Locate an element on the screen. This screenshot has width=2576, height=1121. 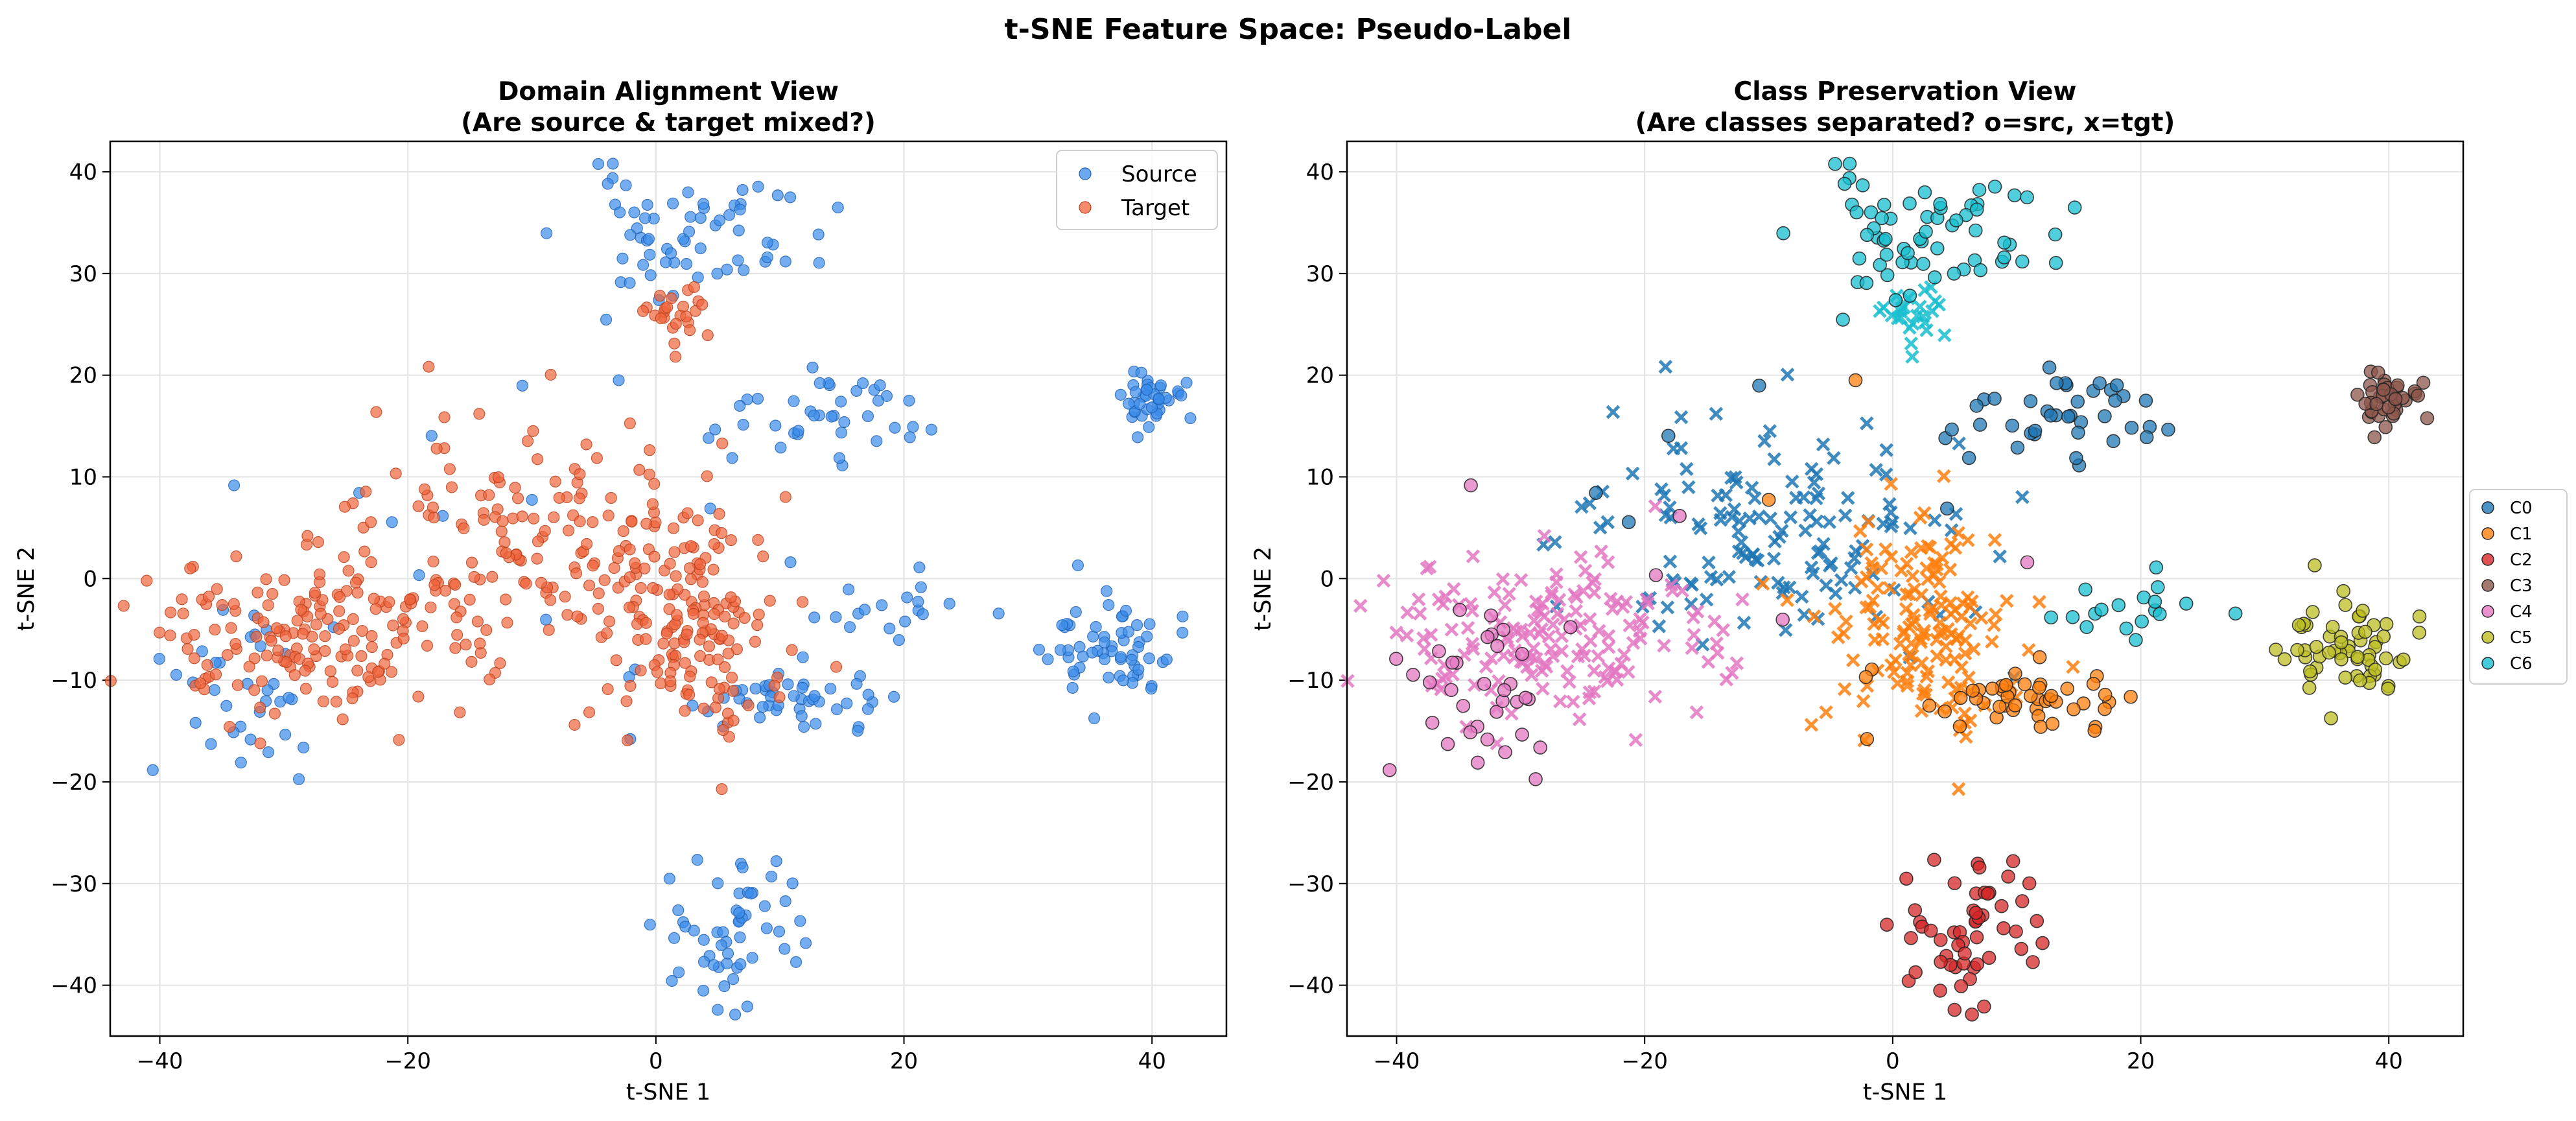
y-tick-label: 40 is located at coordinates (1320, 172).